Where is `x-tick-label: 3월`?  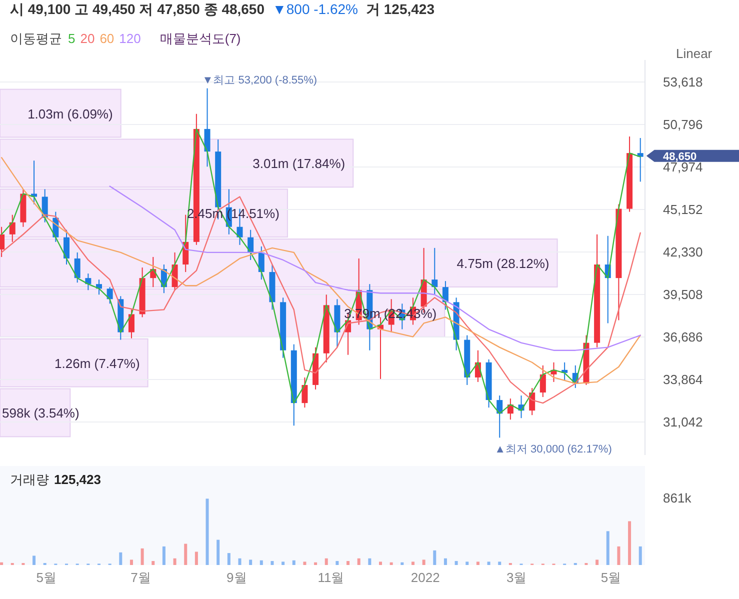 x-tick-label: 3월 is located at coordinates (516, 577).